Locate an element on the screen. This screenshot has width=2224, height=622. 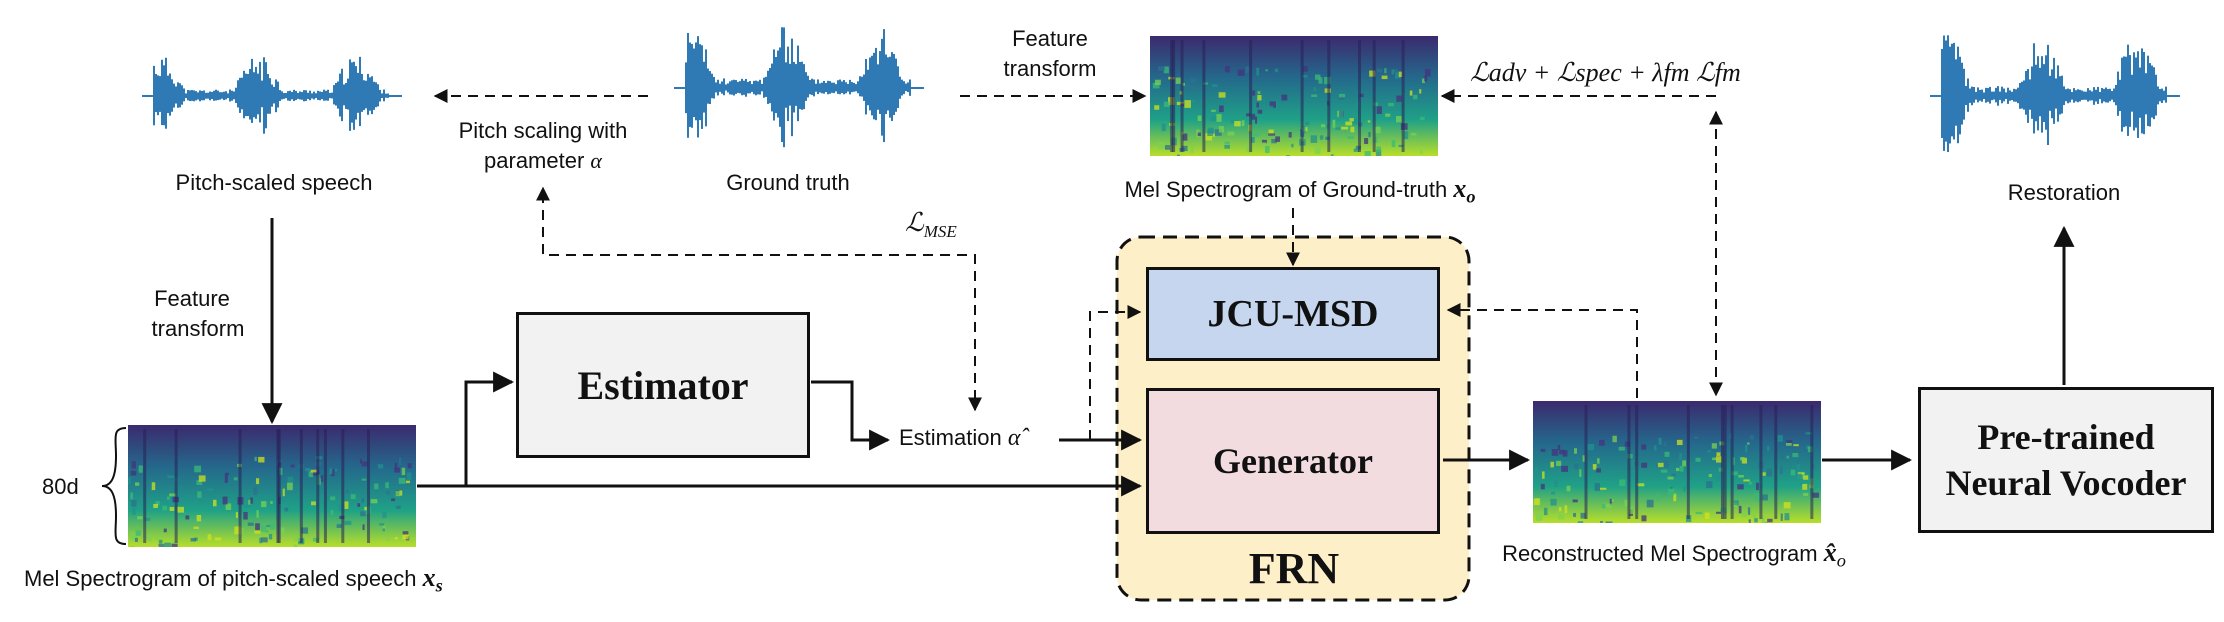
estimation-label: Estimation α̂ is located at coordinates (959, 438).